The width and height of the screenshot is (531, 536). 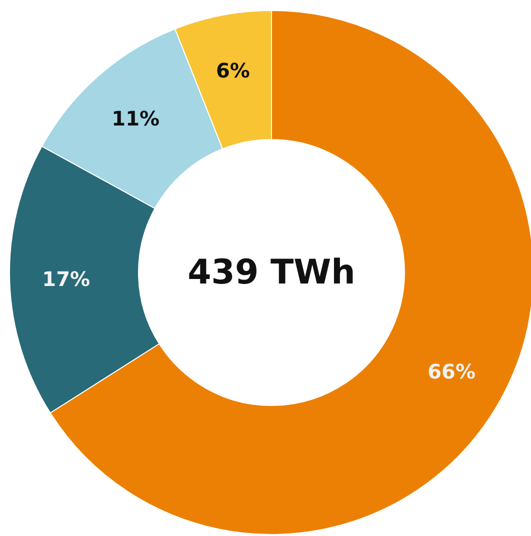 What do you see at coordinates (452, 372) in the screenshot?
I see `data-label: 66%` at bounding box center [452, 372].